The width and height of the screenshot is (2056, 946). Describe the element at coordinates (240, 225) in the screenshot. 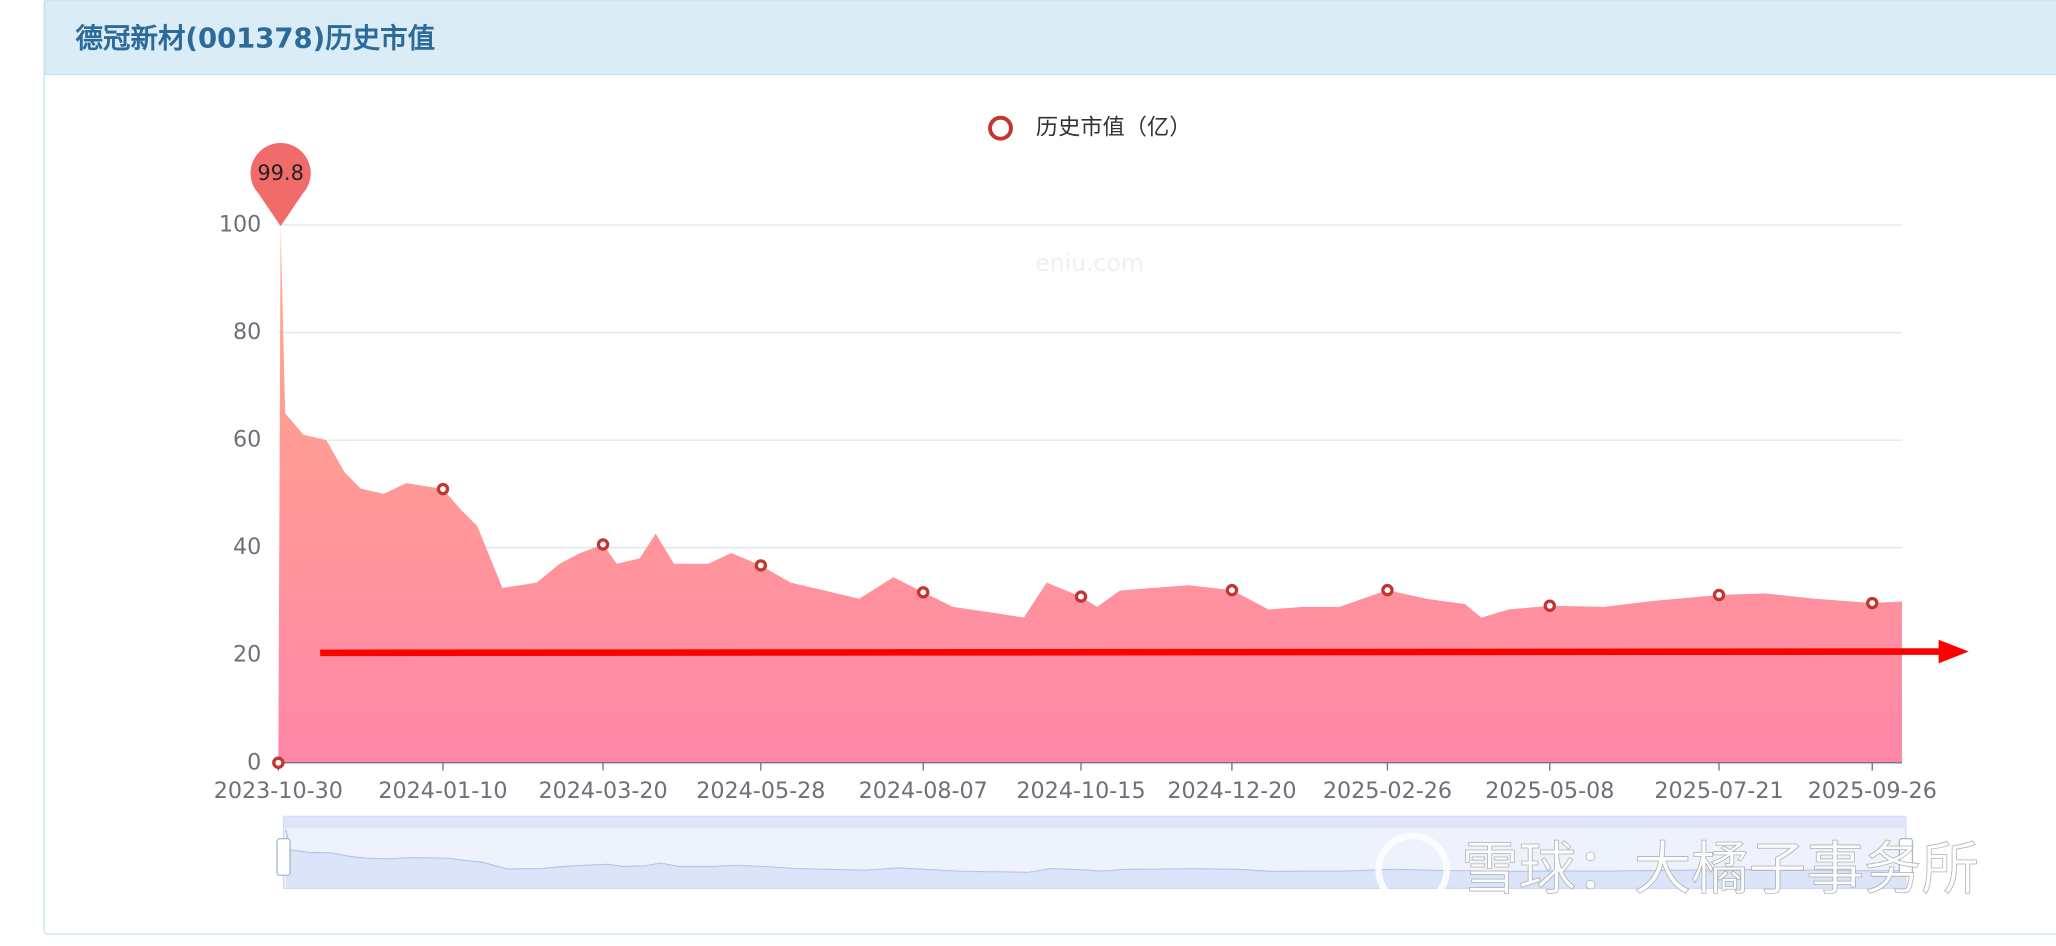

I see `y-tick-label: 100` at that location.